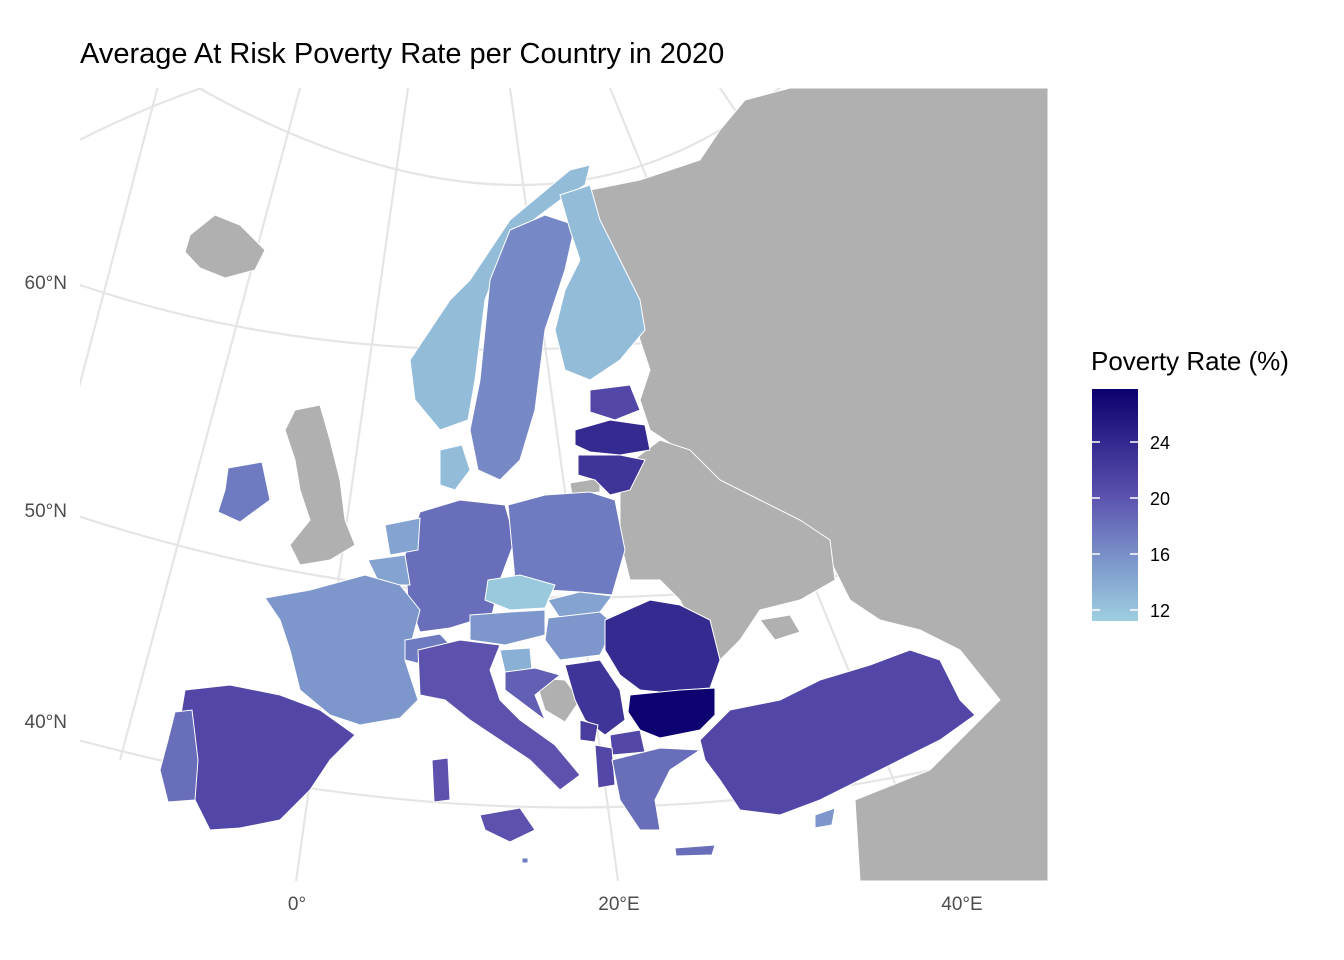 This screenshot has height=960, width=1344. Describe the element at coordinates (46, 722) in the screenshot. I see `lat-label-40: 40°N` at that location.